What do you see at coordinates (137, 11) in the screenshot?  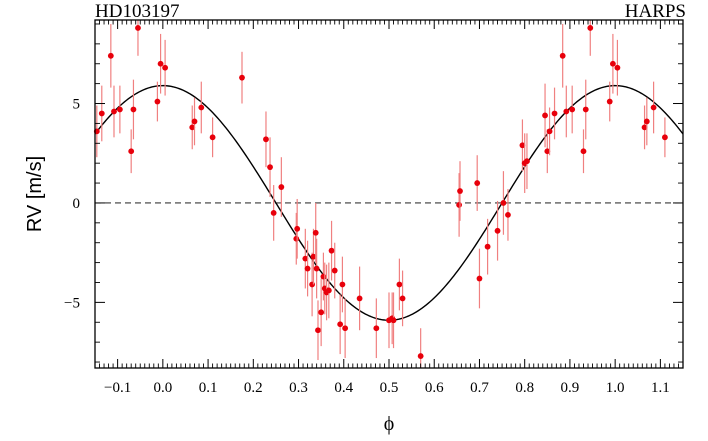 I see `chart-title-left: HD103197` at bounding box center [137, 11].